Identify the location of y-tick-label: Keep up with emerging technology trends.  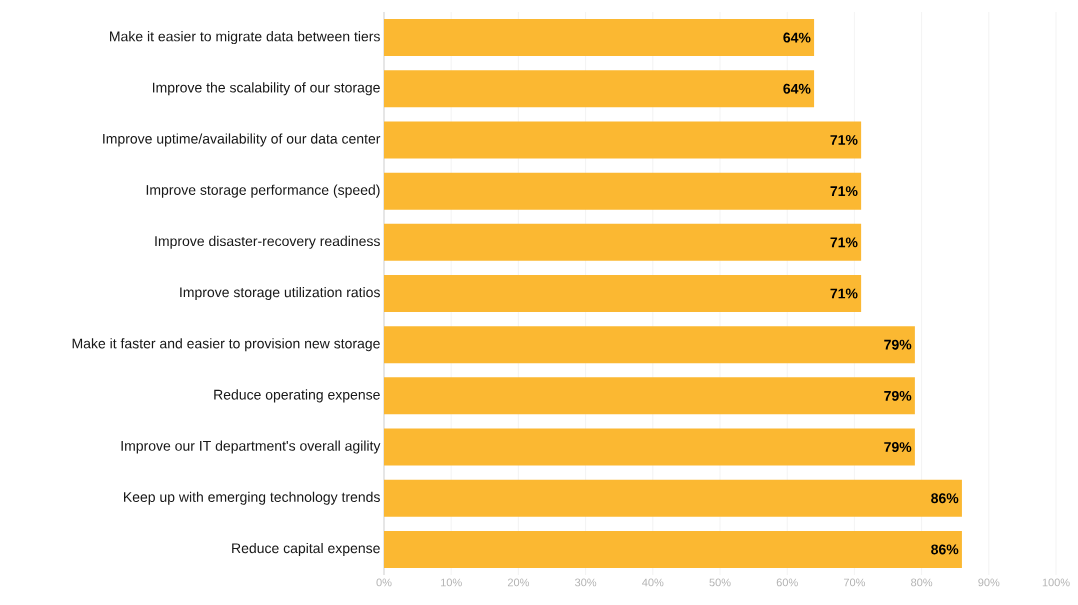
(252, 498).